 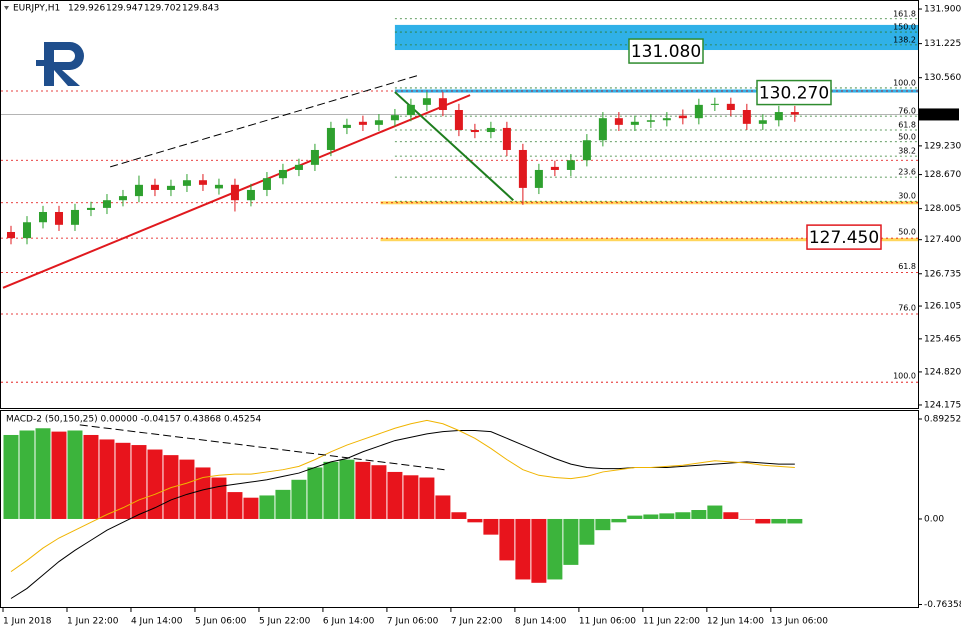 I want to click on target-label: 131.080, so click(x=666, y=52).